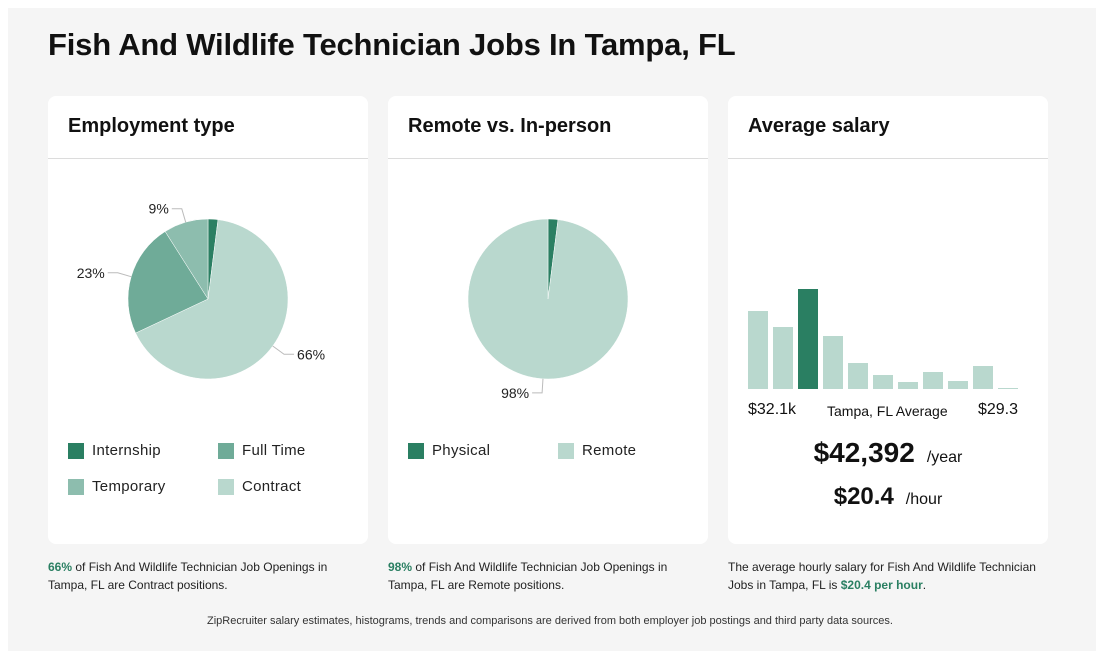 Image resolution: width=1100 pixels, height=651 pixels. I want to click on hourly-salary: $20.4 /hour, so click(888, 497).